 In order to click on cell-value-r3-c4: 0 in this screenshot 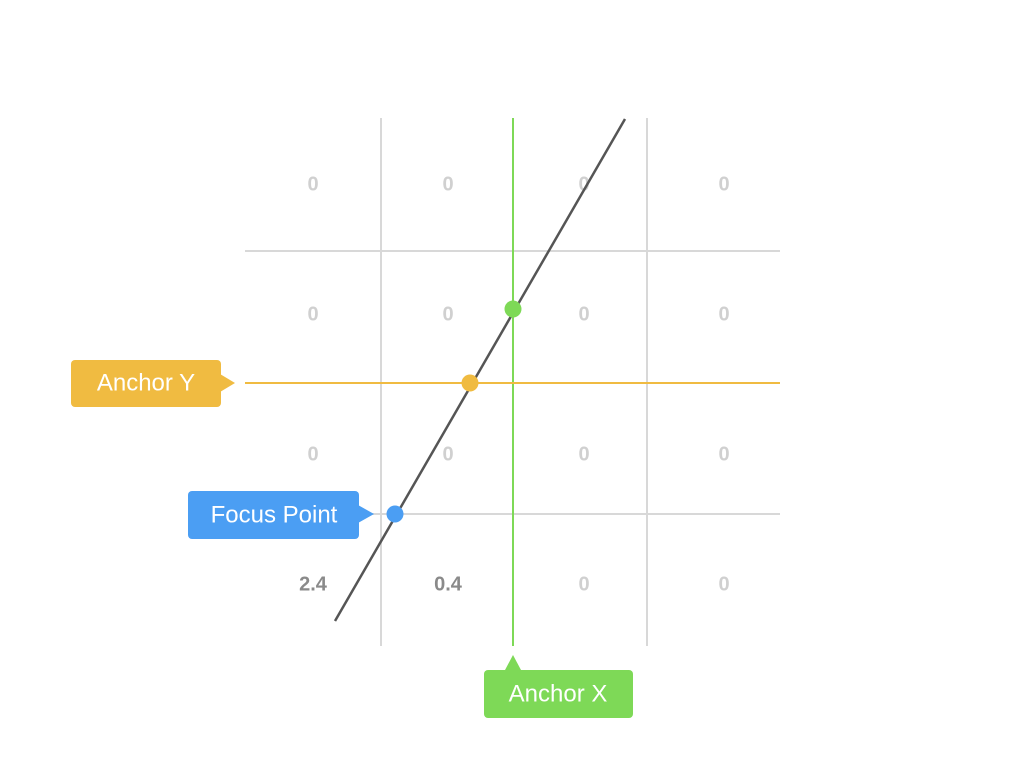, I will do `click(723, 454)`.